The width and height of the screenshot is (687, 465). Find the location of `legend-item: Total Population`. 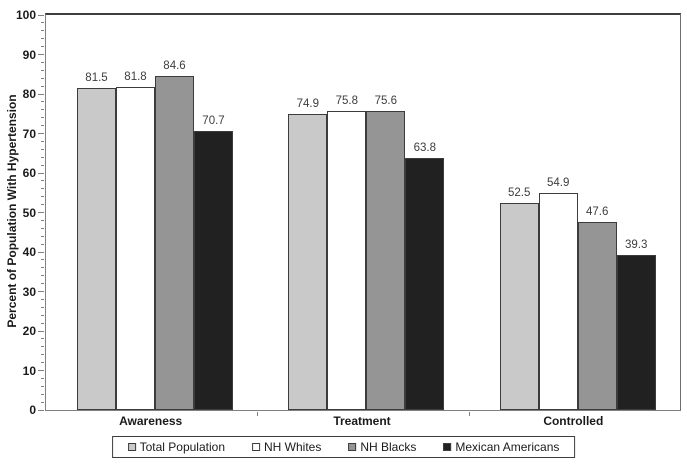

legend-item: Total Population is located at coordinates (176, 447).